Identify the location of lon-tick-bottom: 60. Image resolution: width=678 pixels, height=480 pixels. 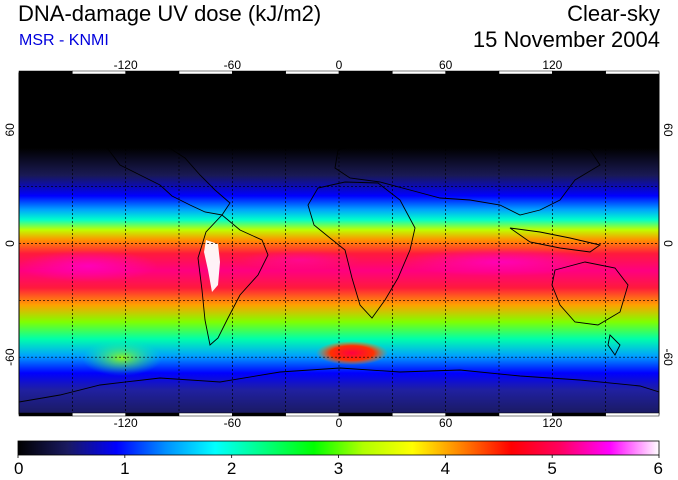
(446, 423).